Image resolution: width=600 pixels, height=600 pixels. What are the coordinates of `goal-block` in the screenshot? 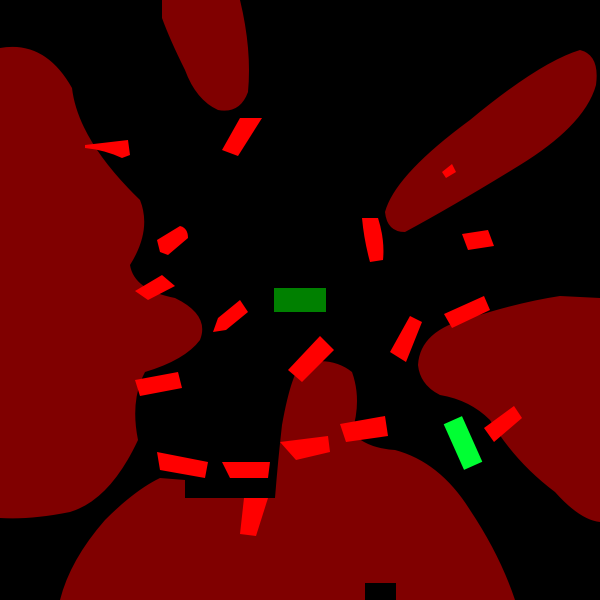 It's located at (300, 300).